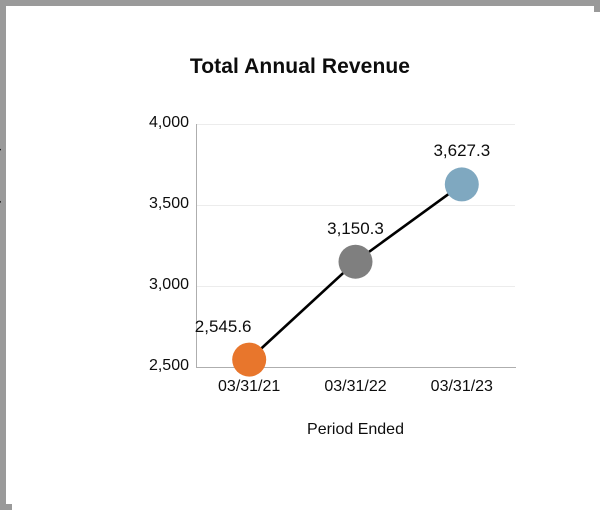 The height and width of the screenshot is (510, 600). Describe the element at coordinates (462, 151) in the screenshot. I see `data-label-3: 3,627.3` at that location.